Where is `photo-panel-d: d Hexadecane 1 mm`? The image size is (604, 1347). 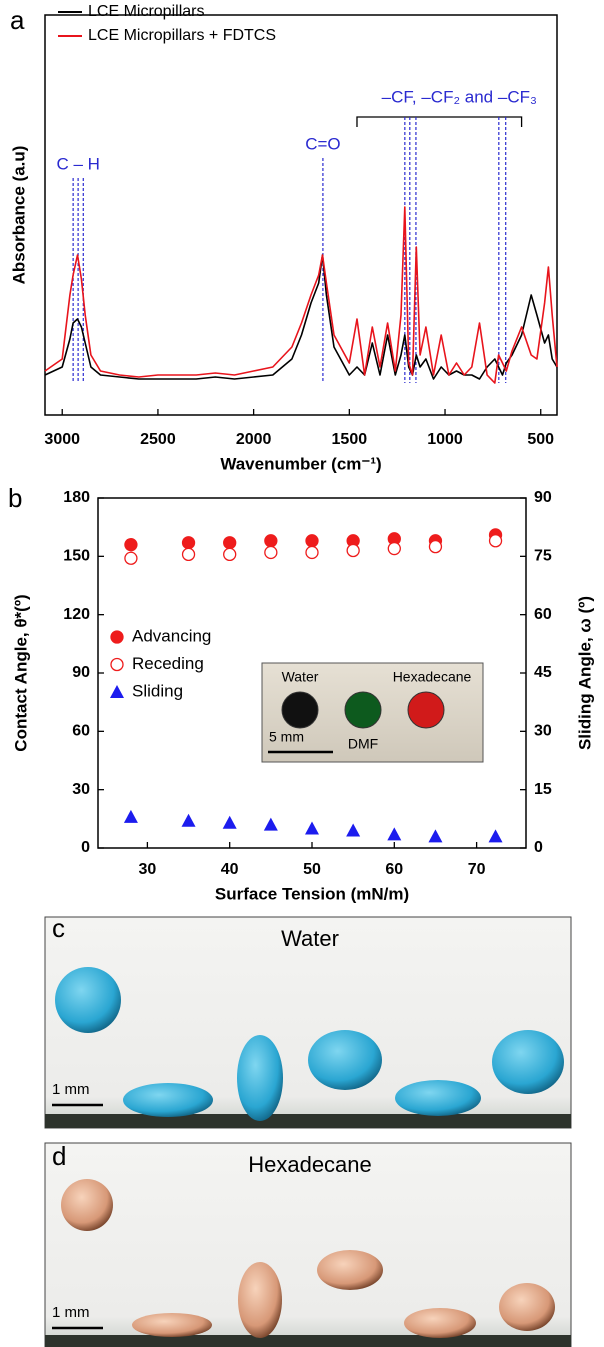 photo-panel-d: d Hexadecane 1 mm is located at coordinates (308, 1244).